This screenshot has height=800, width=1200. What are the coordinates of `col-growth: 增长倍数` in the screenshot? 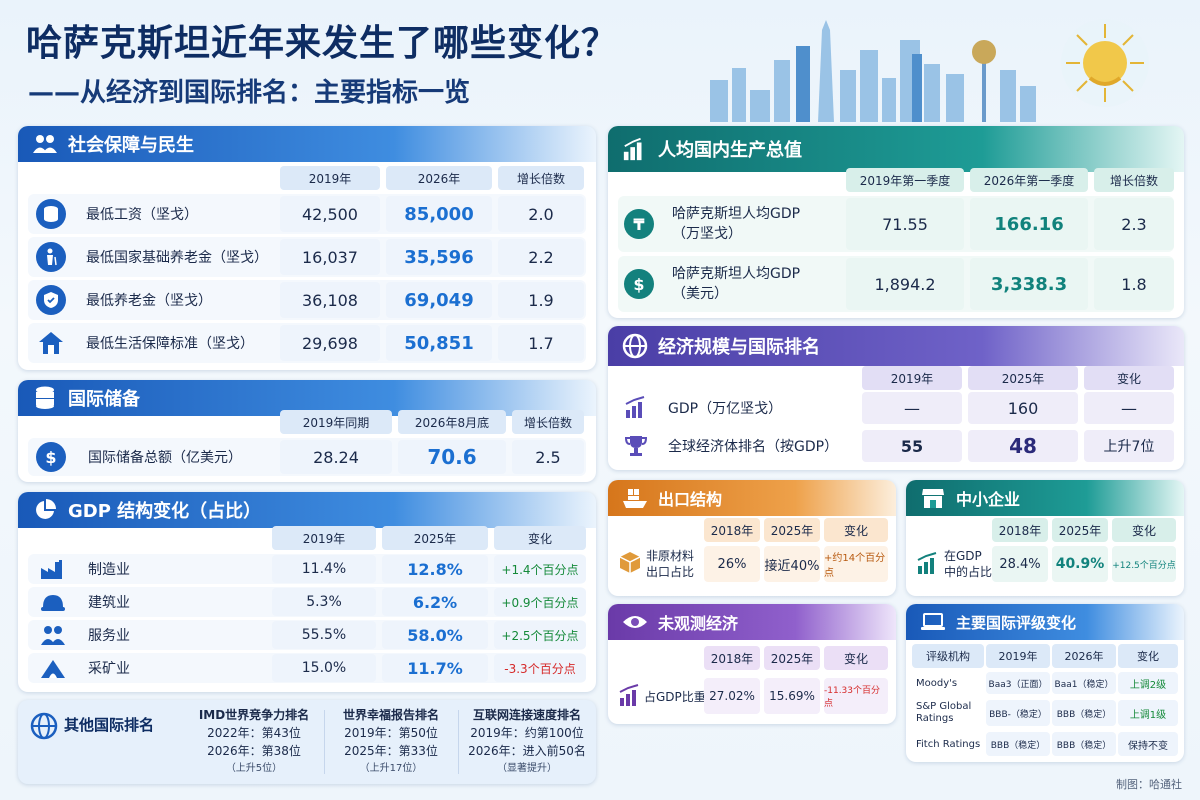 It's located at (548, 422).